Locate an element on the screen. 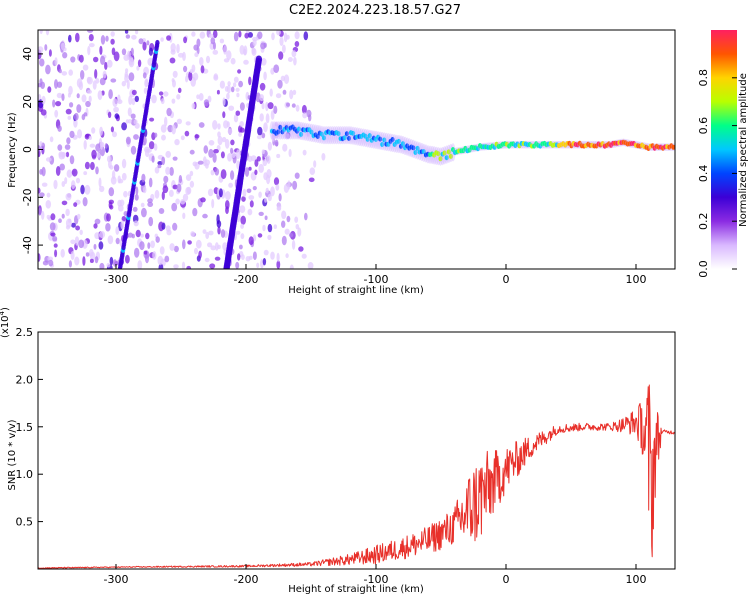 This screenshot has height=600, width=750. spectrogram-x-ticks: -300 -200 -100 0 100 is located at coordinates (375, 275).